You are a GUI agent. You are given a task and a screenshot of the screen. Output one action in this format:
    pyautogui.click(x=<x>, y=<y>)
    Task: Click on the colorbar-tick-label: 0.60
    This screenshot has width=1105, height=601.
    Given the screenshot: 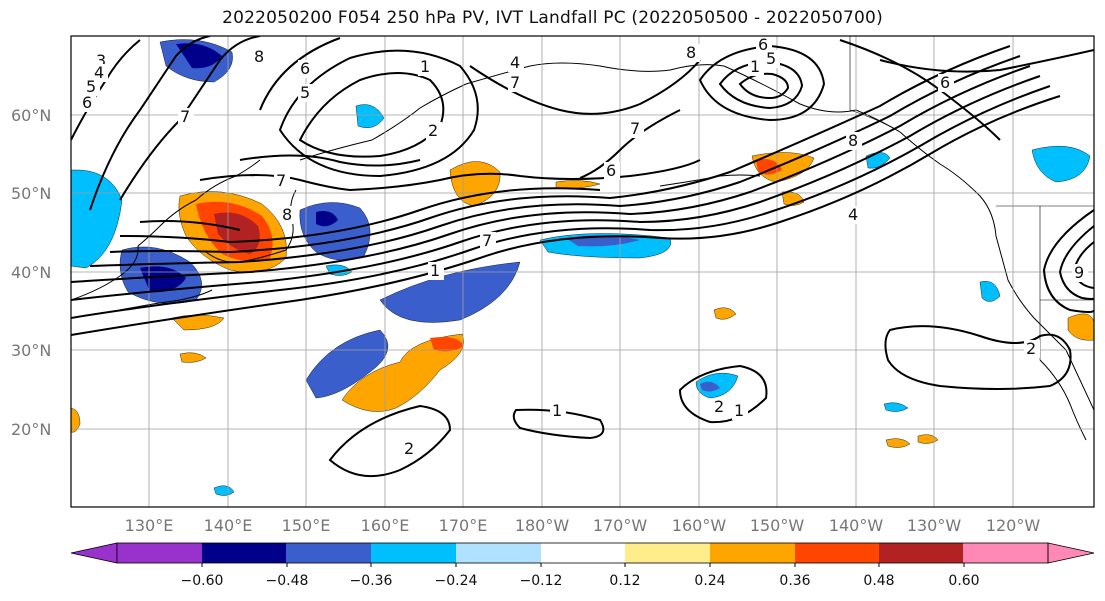 What is the action you would take?
    pyautogui.click(x=963, y=581)
    